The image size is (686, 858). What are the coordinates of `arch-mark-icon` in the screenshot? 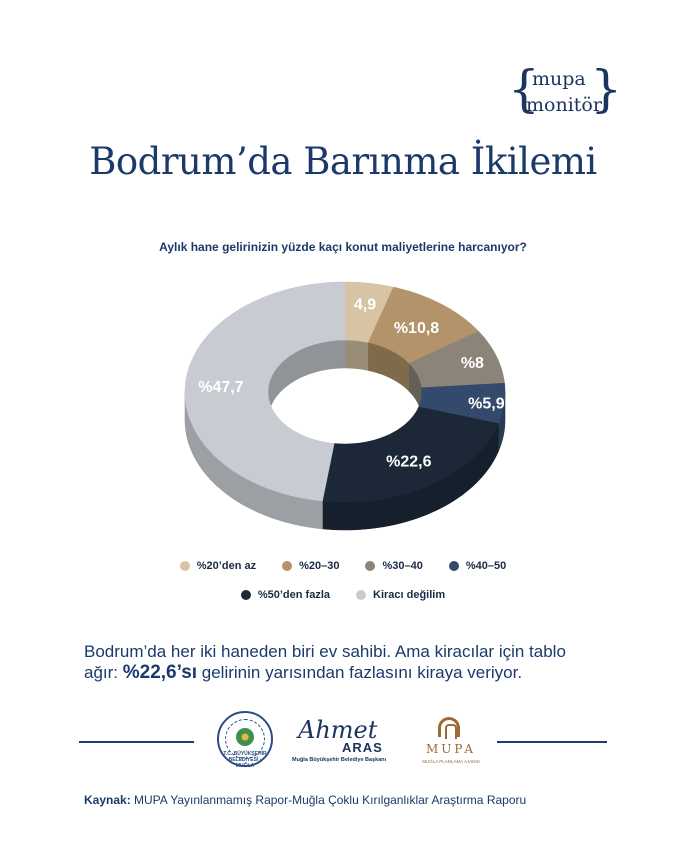 It's located at (449, 728).